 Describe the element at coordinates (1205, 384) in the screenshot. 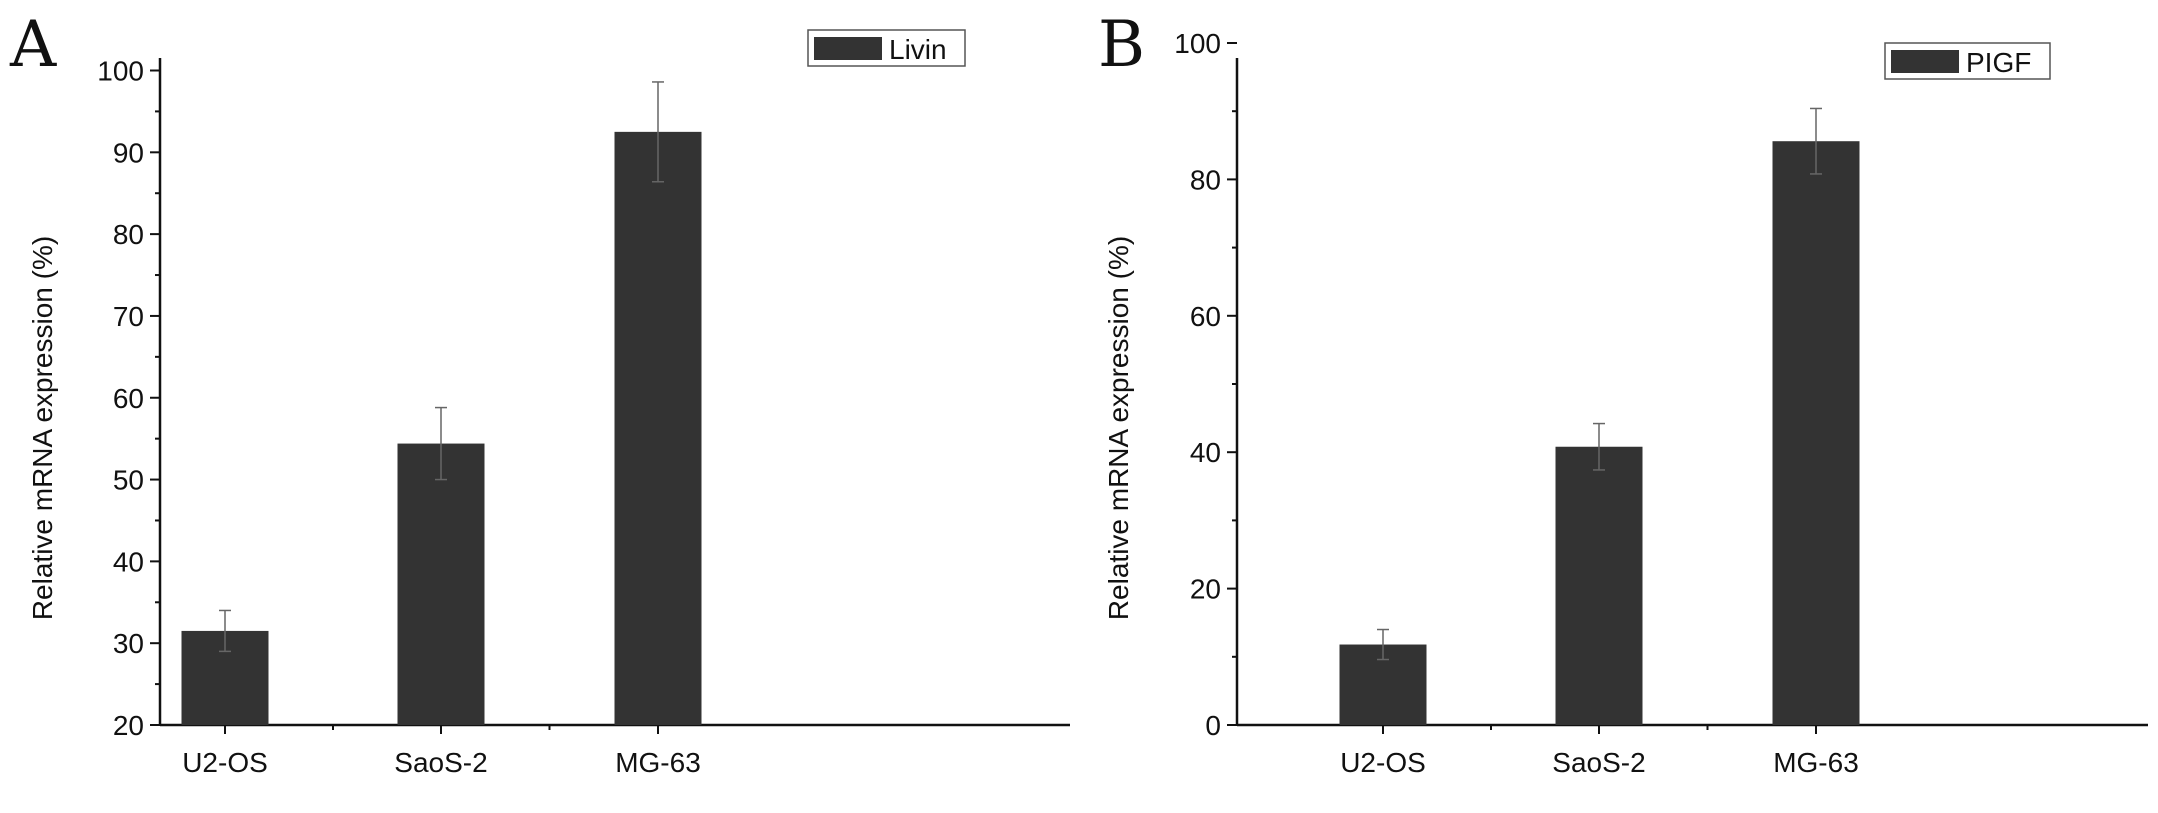

I see `panel-b-y-ticks: 0 20 40 60 80 100` at that location.